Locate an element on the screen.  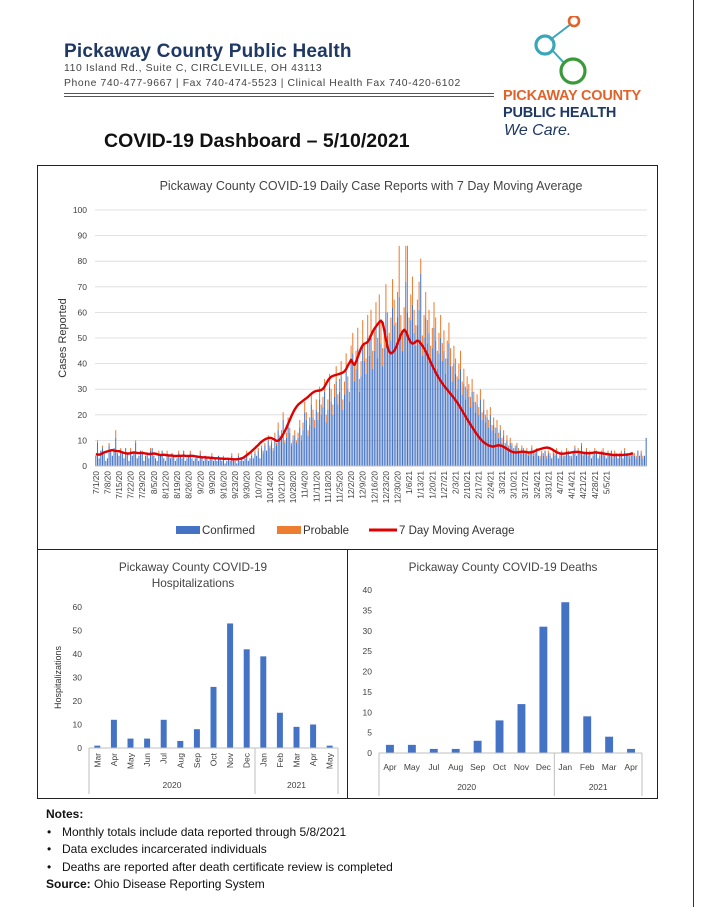
source-value: Ohio Disease Reporting System is located at coordinates (179, 884).